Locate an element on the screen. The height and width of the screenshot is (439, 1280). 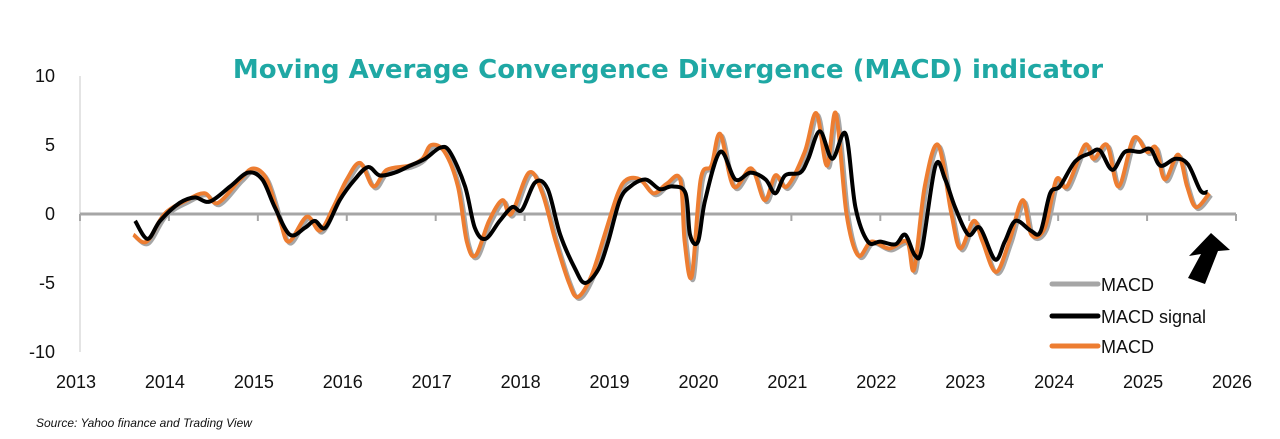
x-tick-label: 2019 is located at coordinates (610, 382).